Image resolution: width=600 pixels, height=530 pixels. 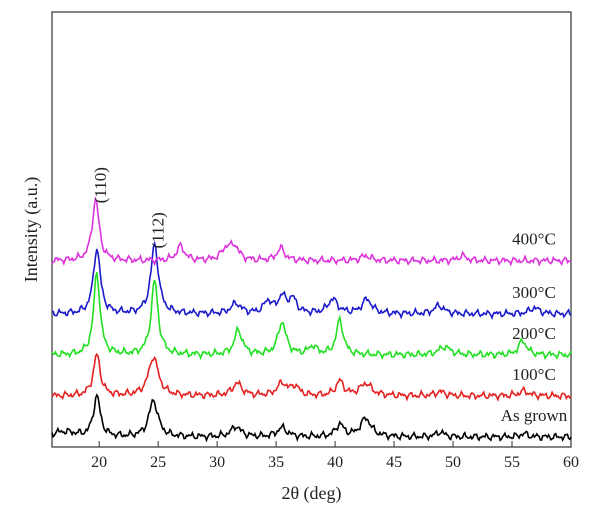 What do you see at coordinates (534, 239) in the screenshot?
I see `series-label: 400°C` at bounding box center [534, 239].